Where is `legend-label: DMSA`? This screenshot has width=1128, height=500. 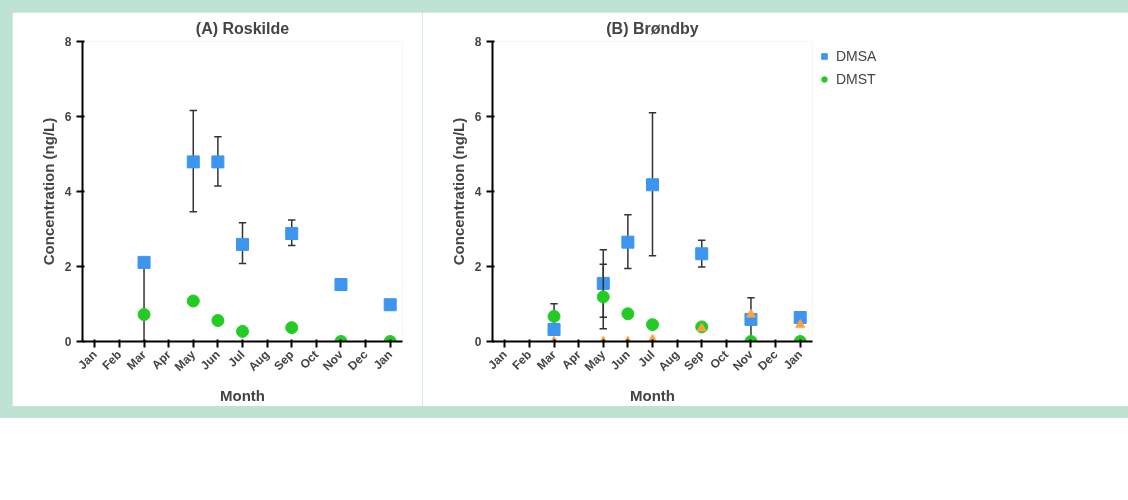 legend-label: DMSA is located at coordinates (856, 56).